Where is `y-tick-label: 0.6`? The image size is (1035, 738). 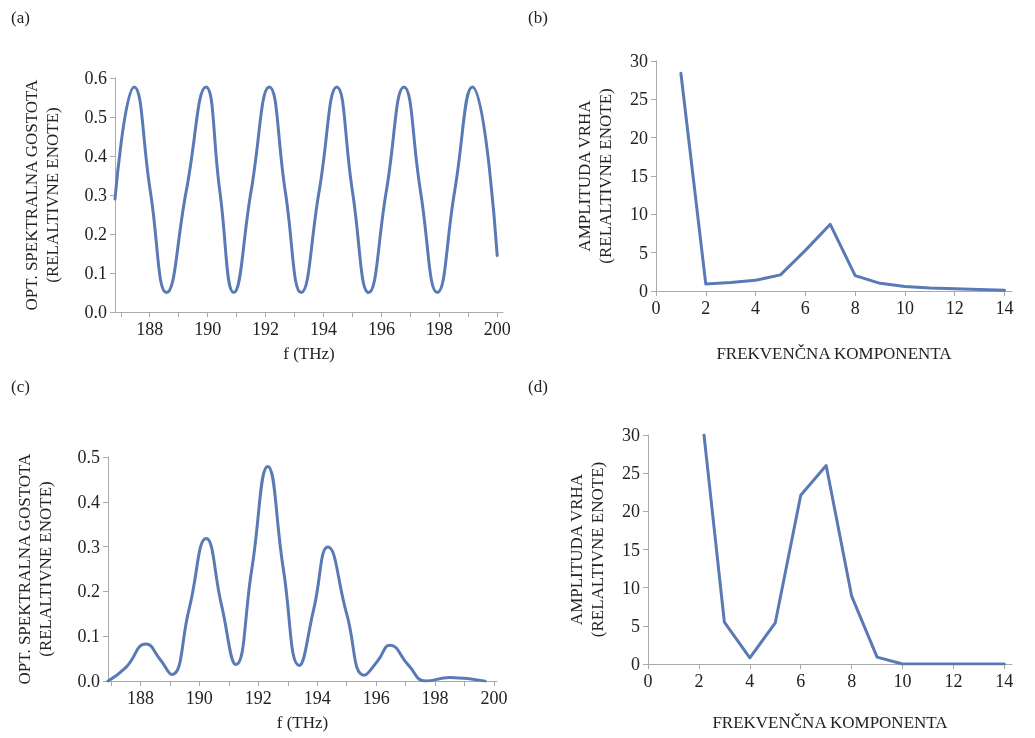 y-tick-label: 0.6 is located at coordinates (95, 78).